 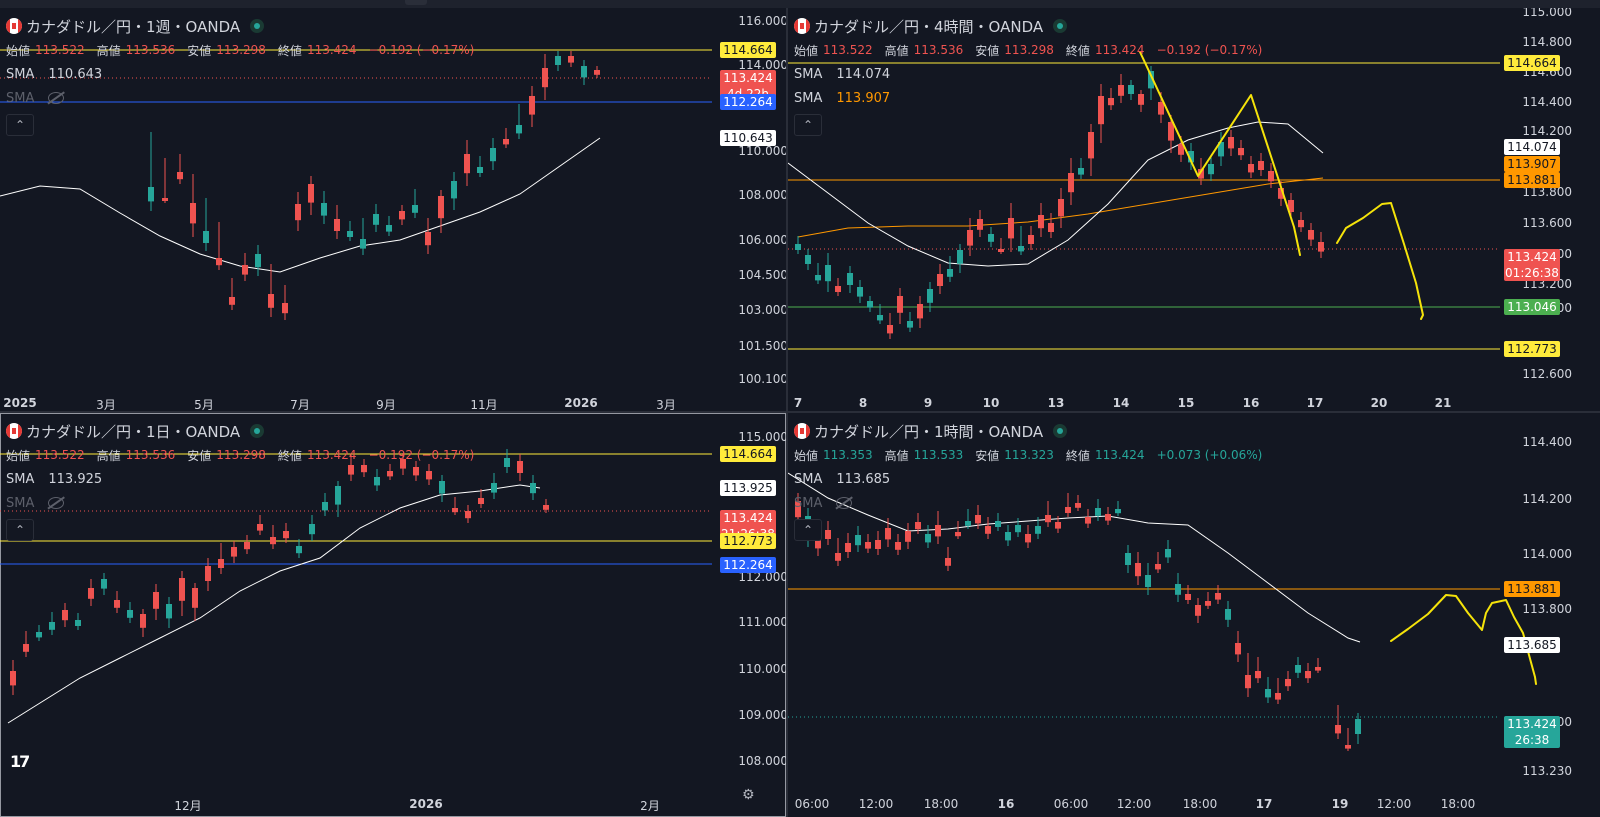 I want to click on time-axis-label: 2月, so click(x=650, y=806).